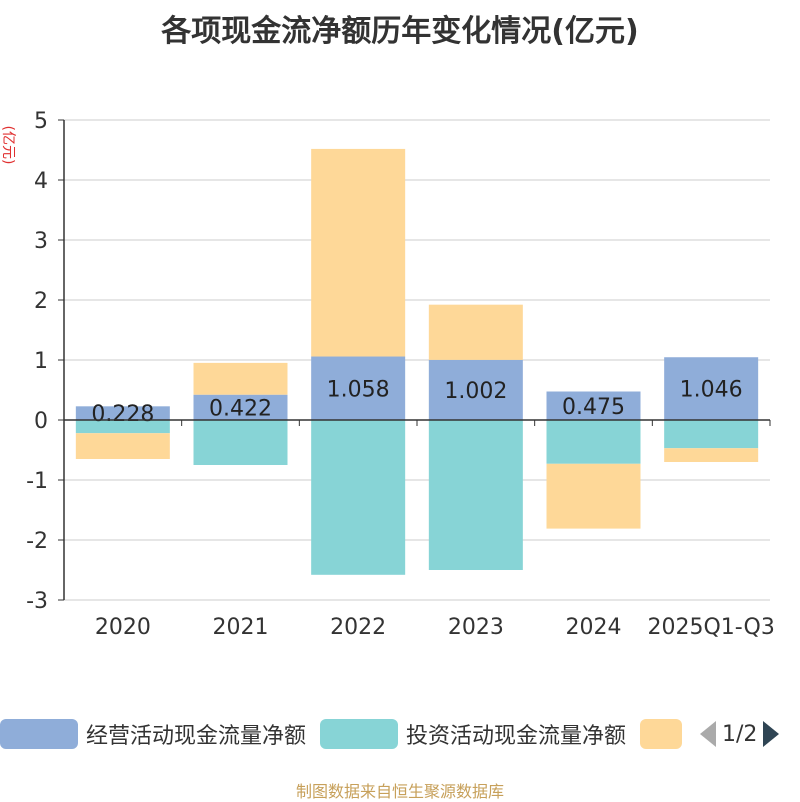 The image size is (800, 802). I want to click on legend-swatch-investing, so click(359, 734).